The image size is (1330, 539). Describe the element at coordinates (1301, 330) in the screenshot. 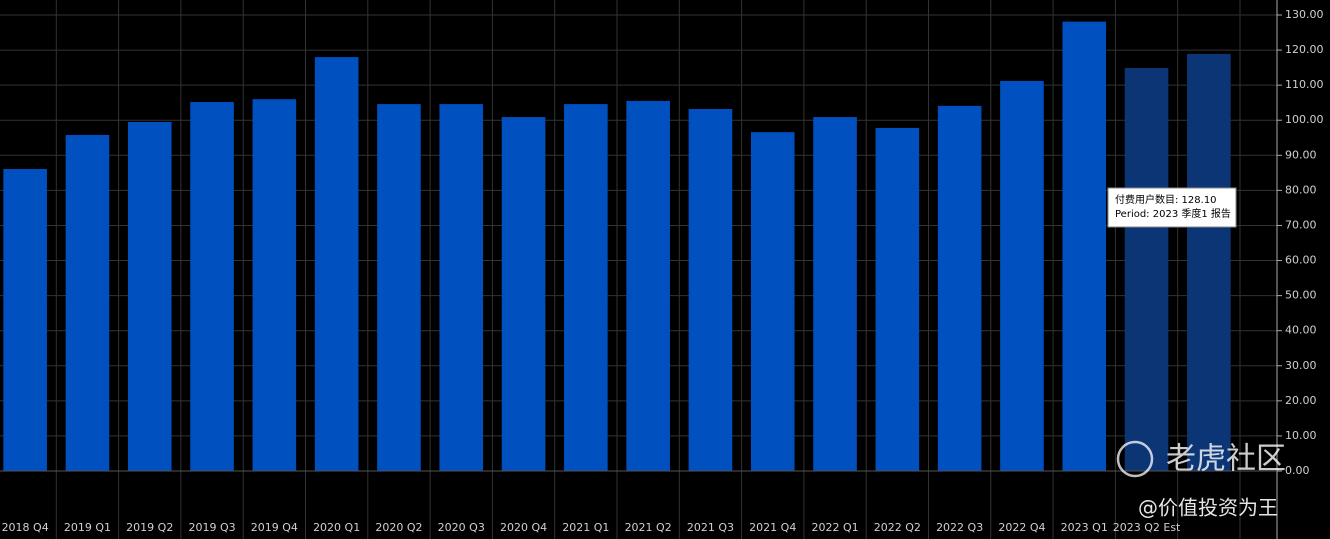

I see `y-tick-label: 40.00` at that location.